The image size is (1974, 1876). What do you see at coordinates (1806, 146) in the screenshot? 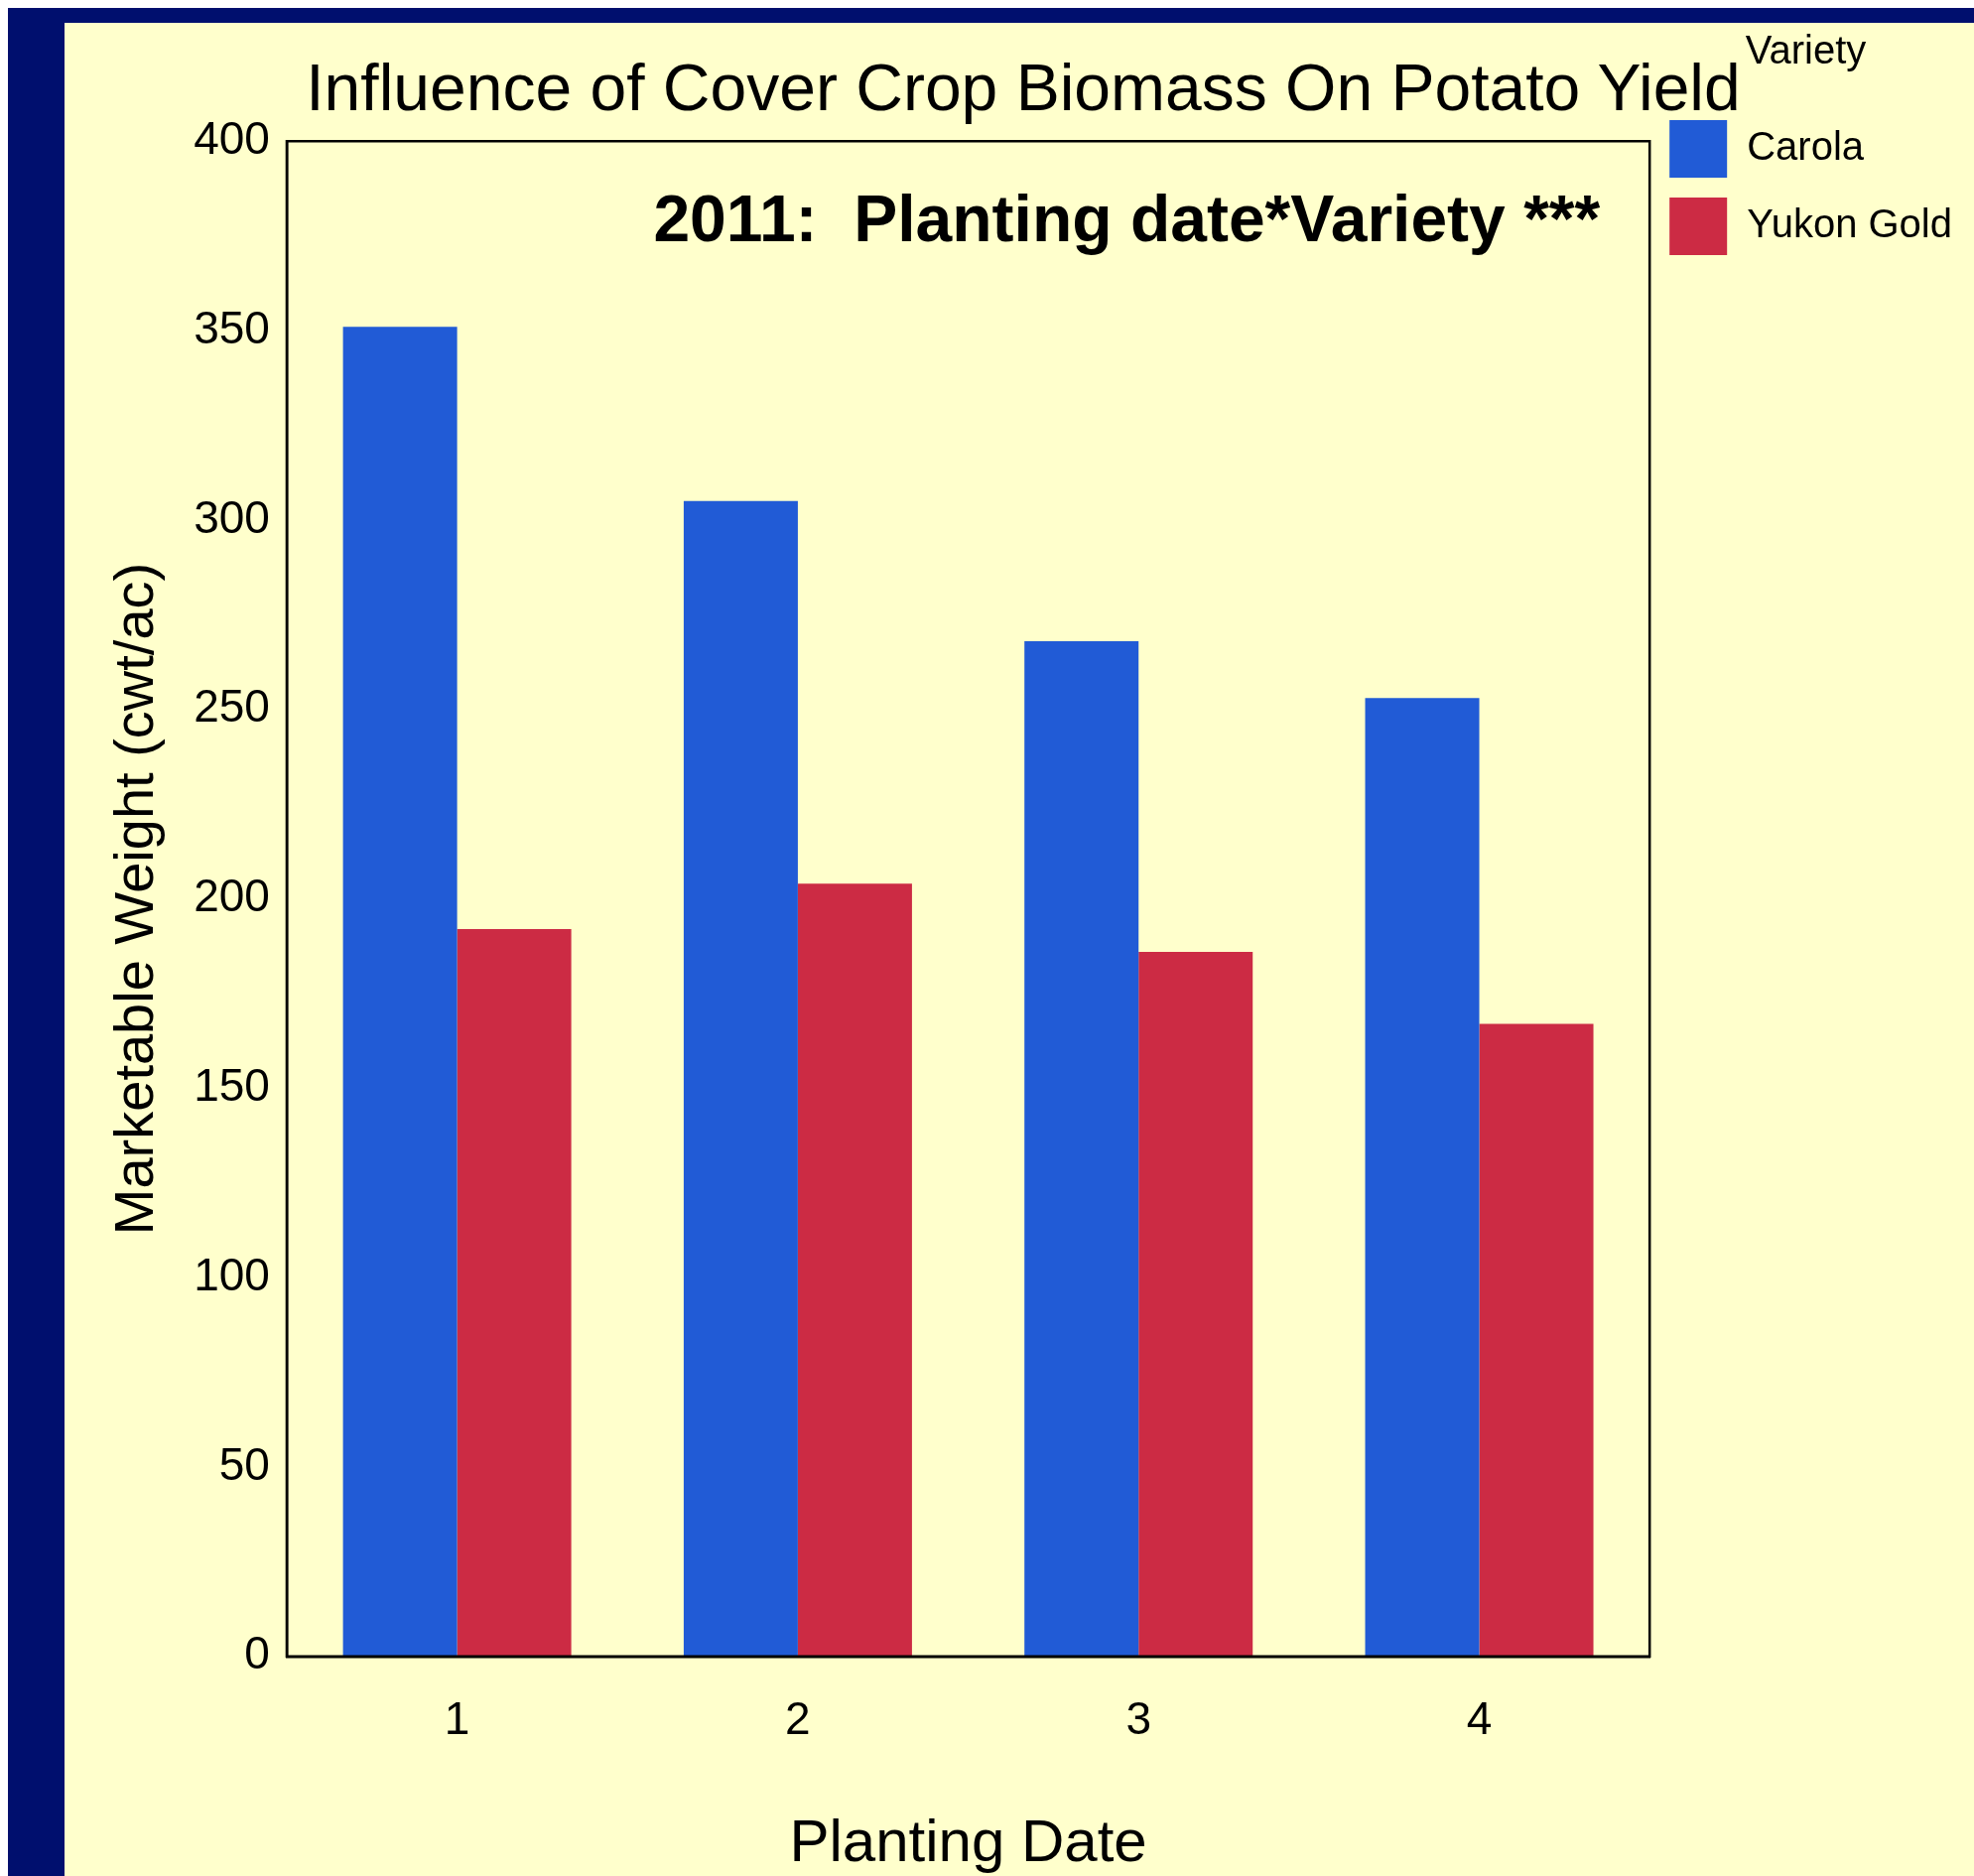
I see `legend-label: Carola` at bounding box center [1806, 146].